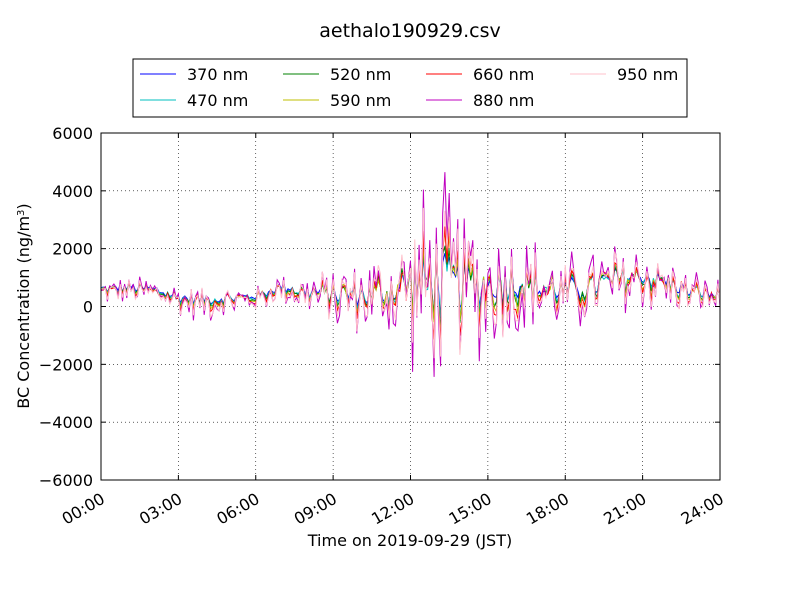 The image size is (800, 600). What do you see at coordinates (66, 480) in the screenshot?
I see `y-tick-label: −6000` at bounding box center [66, 480].